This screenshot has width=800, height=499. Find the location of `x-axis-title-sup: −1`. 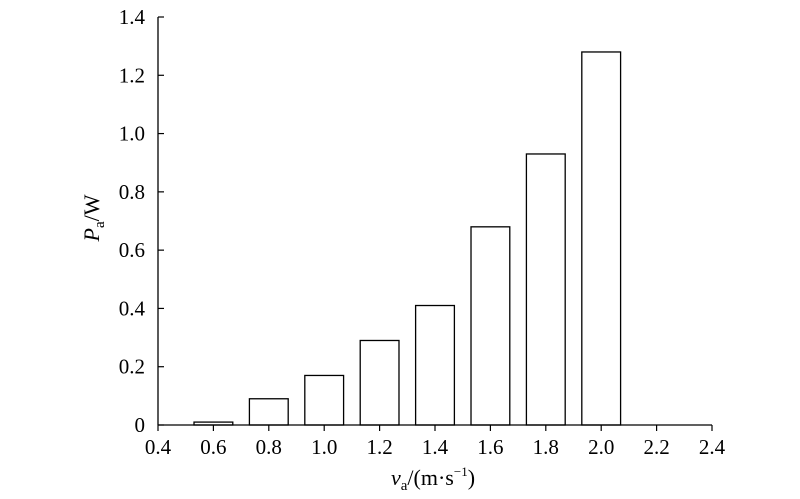

x-axis-title-sup: −1 is located at coordinates (461, 471).